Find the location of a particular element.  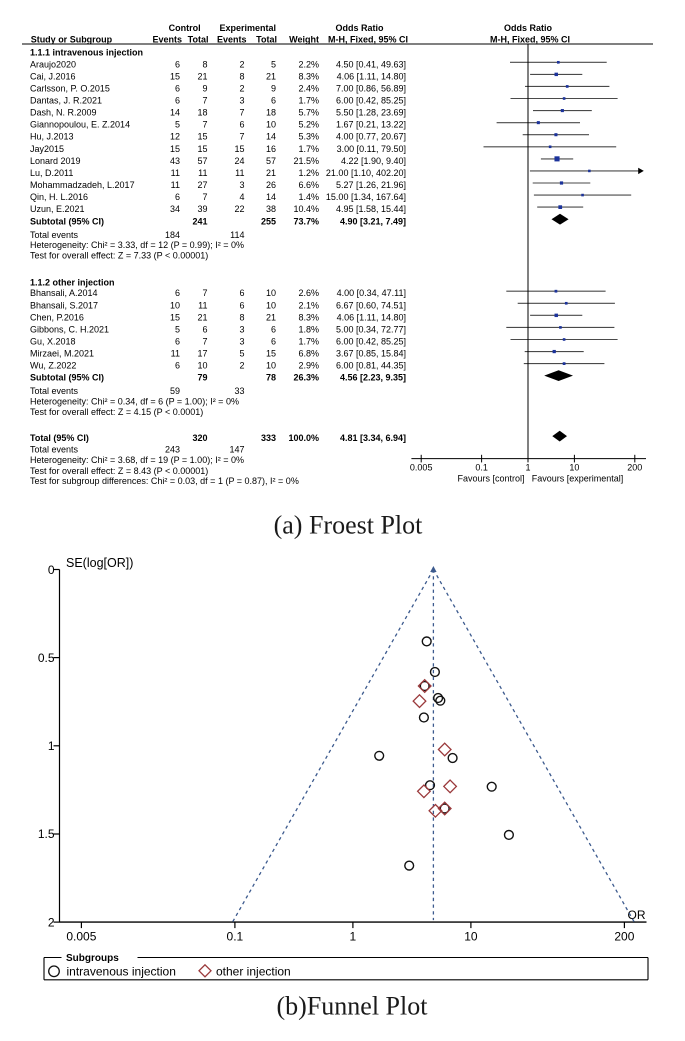

svg-text: 255 is located at coordinates (268, 221).